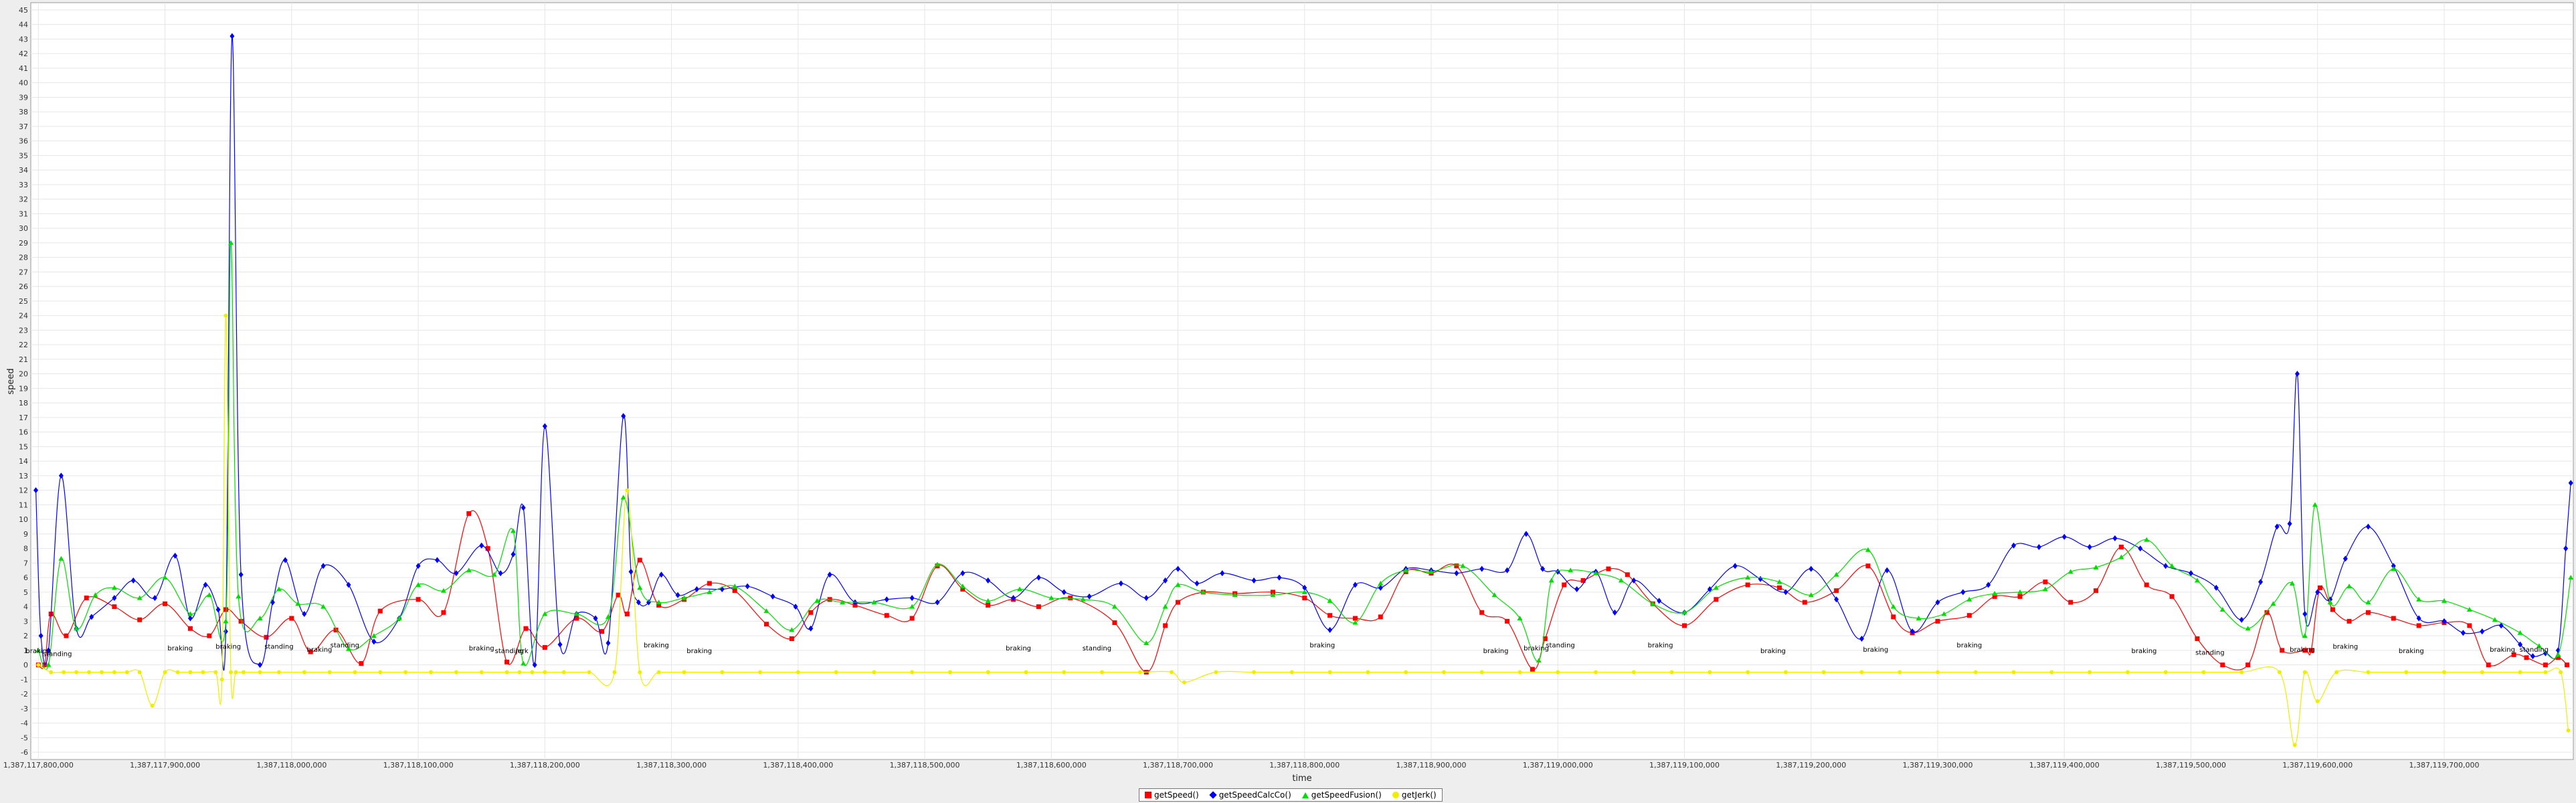 The height and width of the screenshot is (803, 2576). What do you see at coordinates (25, 738) in the screenshot?
I see `y-tick-label: -5` at bounding box center [25, 738].